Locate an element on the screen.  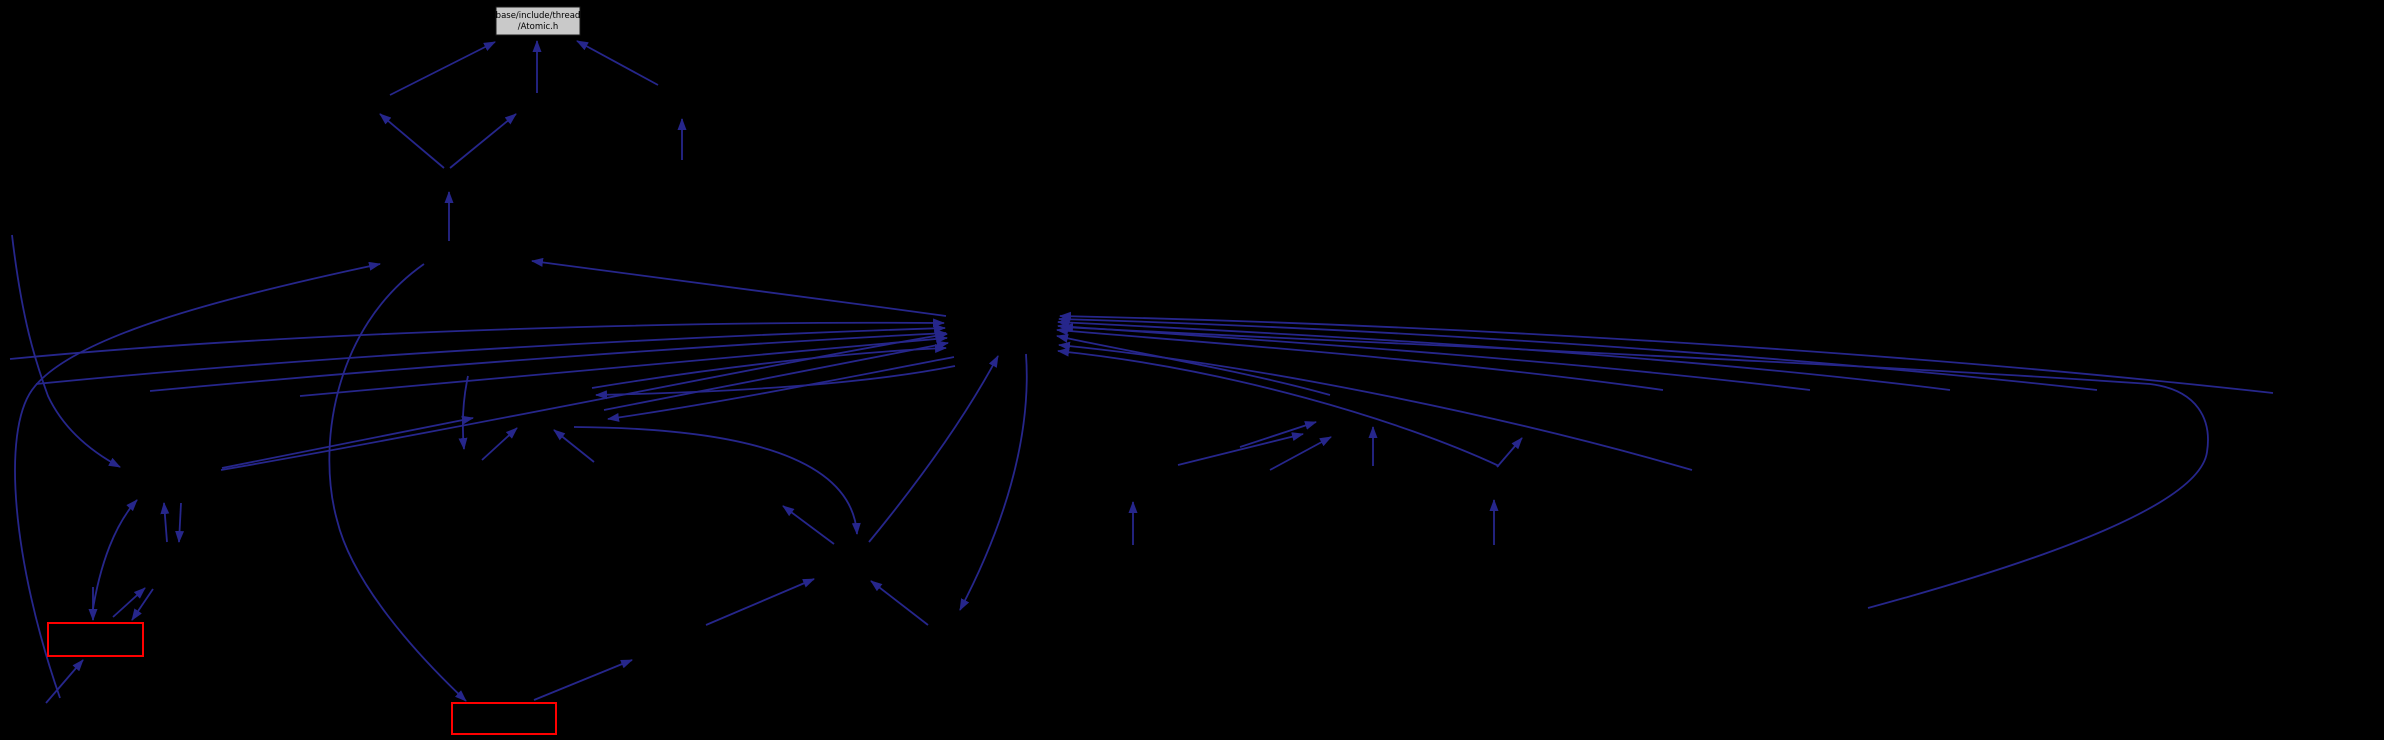
highlighted-nodes is located at coordinates (302, 678).